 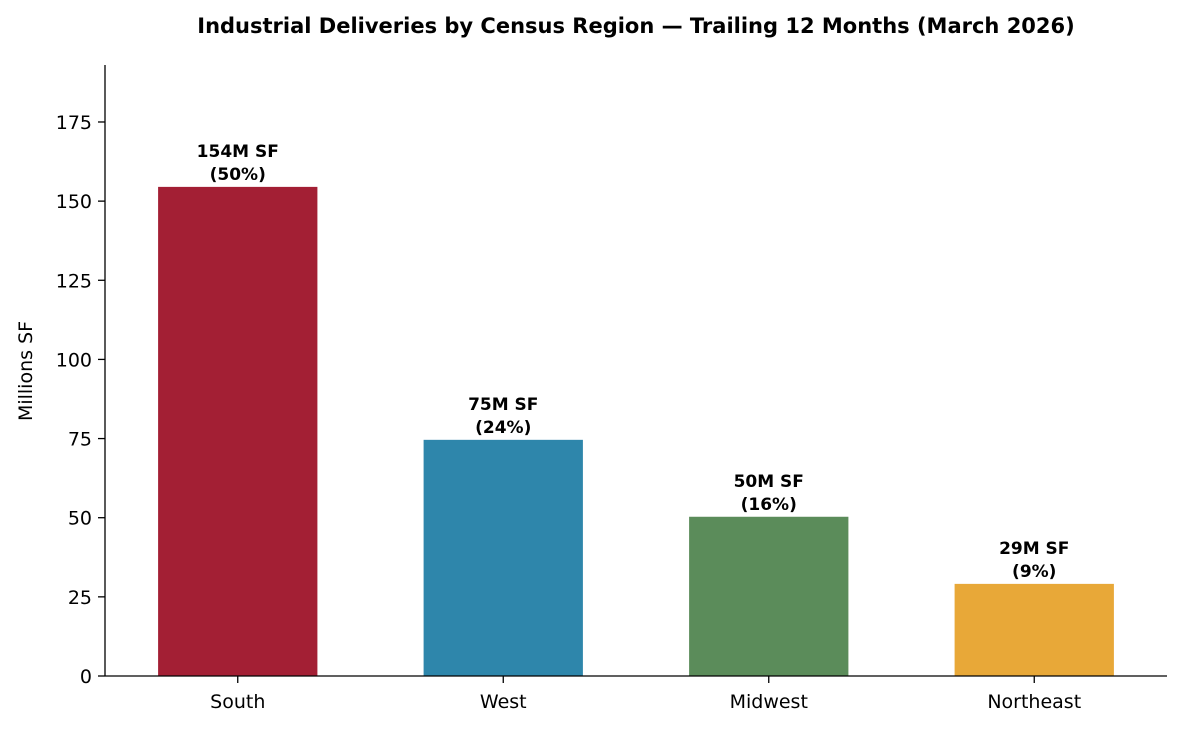 What do you see at coordinates (74, 281) in the screenshot?
I see `y-tick-label: 125` at bounding box center [74, 281].